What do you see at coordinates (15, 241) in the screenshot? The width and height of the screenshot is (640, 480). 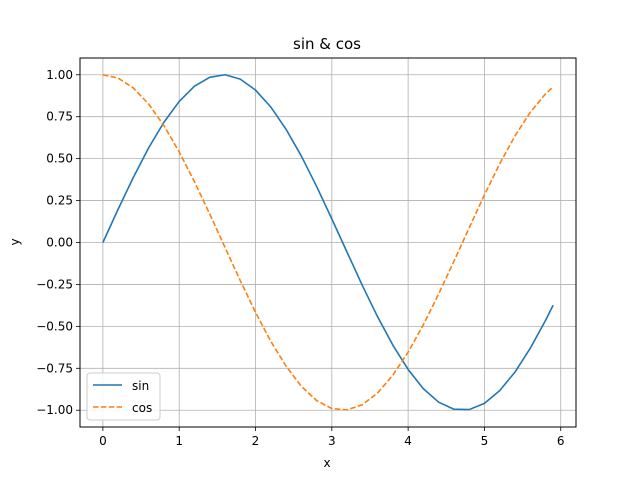 I see `y-axis-label: y` at bounding box center [15, 241].